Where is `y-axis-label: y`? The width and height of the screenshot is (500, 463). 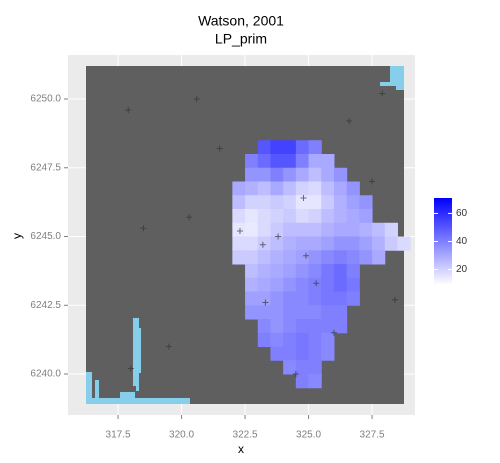 y-axis-label: y is located at coordinates (17, 236).